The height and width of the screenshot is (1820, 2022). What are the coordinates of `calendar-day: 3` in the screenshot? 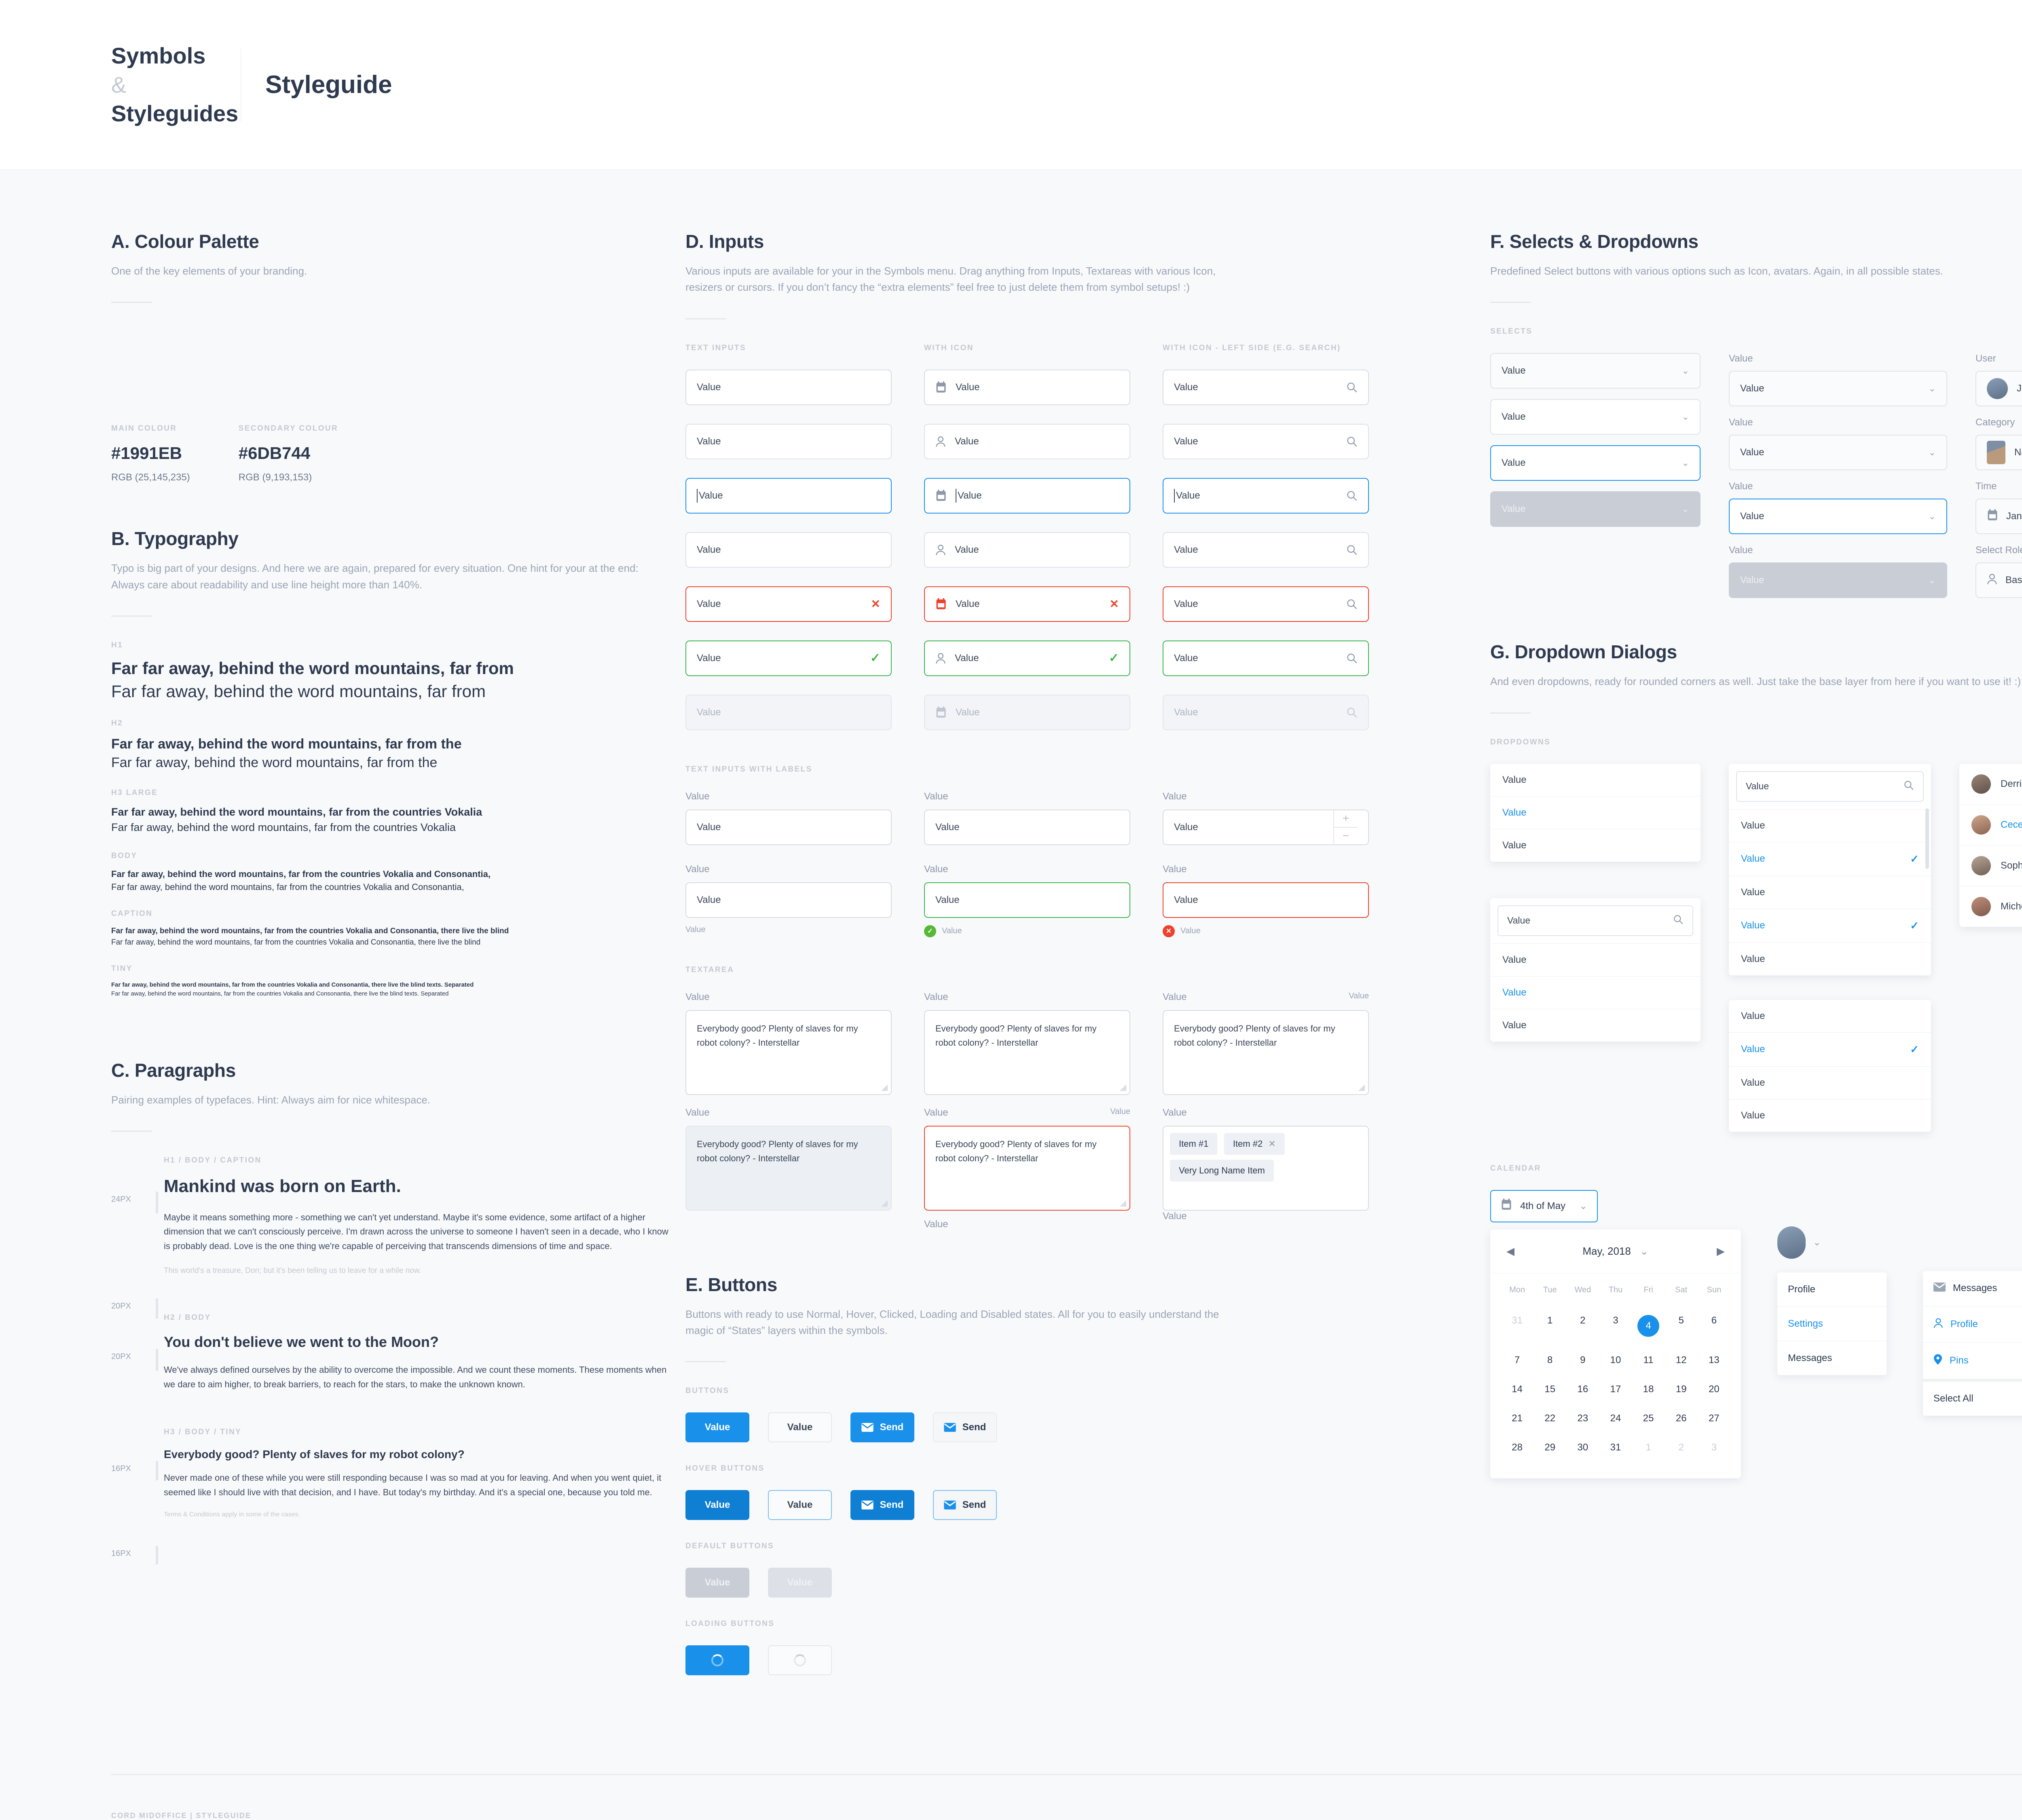 It's located at (1714, 1447).